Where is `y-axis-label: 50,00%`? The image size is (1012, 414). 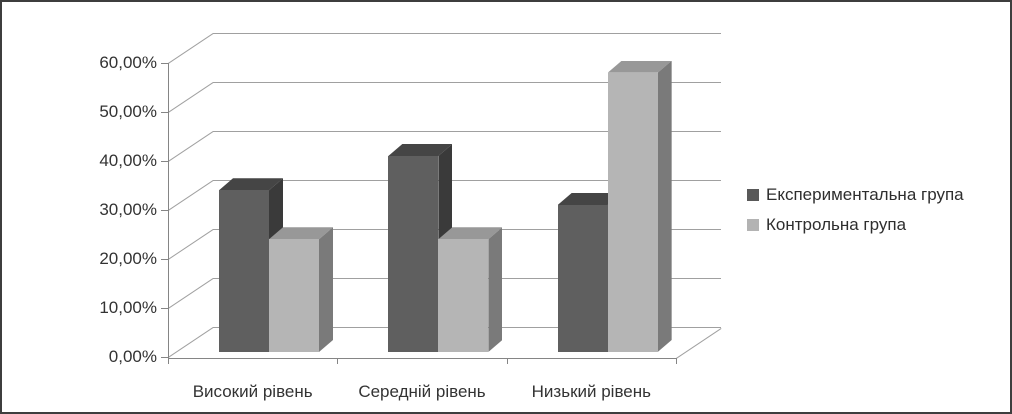
y-axis-label: 50,00% is located at coordinates (128, 111).